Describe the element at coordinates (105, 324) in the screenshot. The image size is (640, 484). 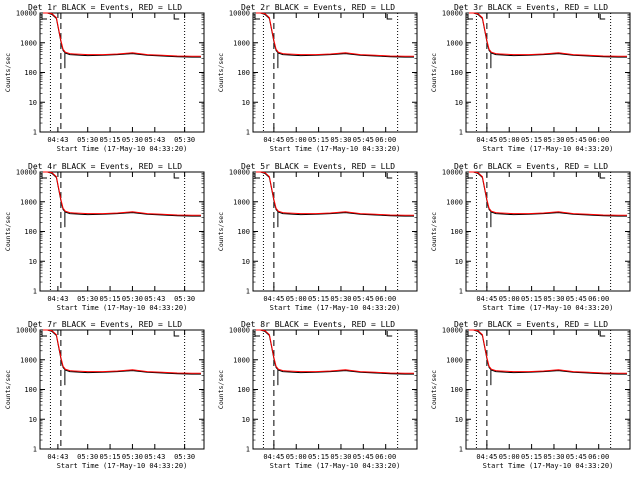
I see `panel-title: Det 7r BLACK = Events, RED = LLD` at that location.